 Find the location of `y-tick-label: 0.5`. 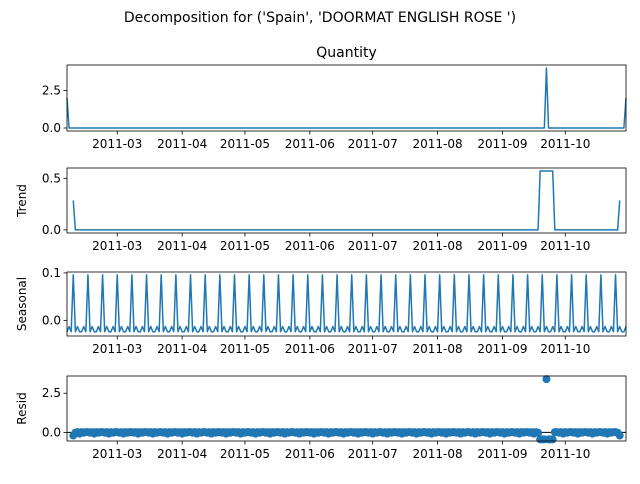

y-tick-label: 0.5 is located at coordinates (51, 178).